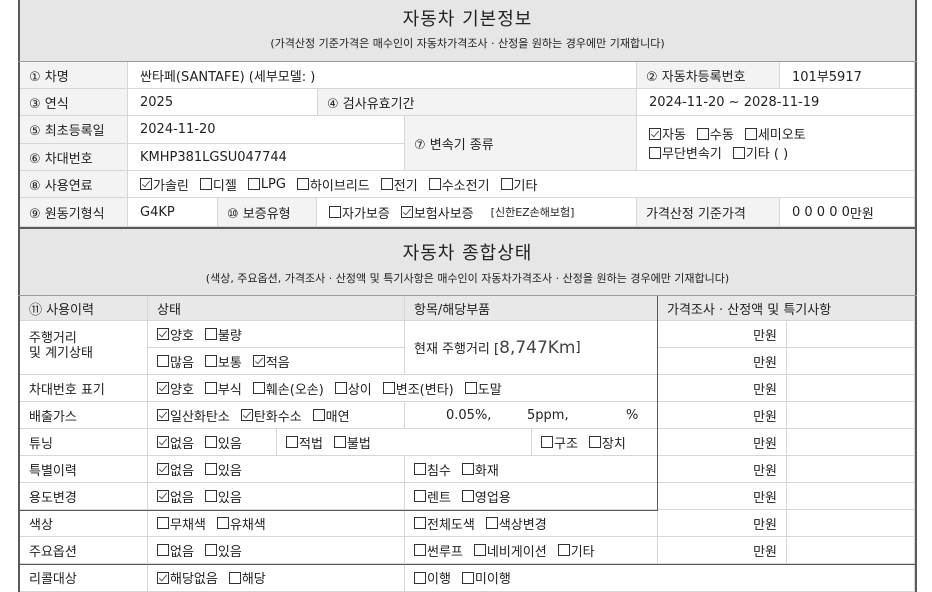  I want to click on checkbox-option: 이행, so click(432, 577).